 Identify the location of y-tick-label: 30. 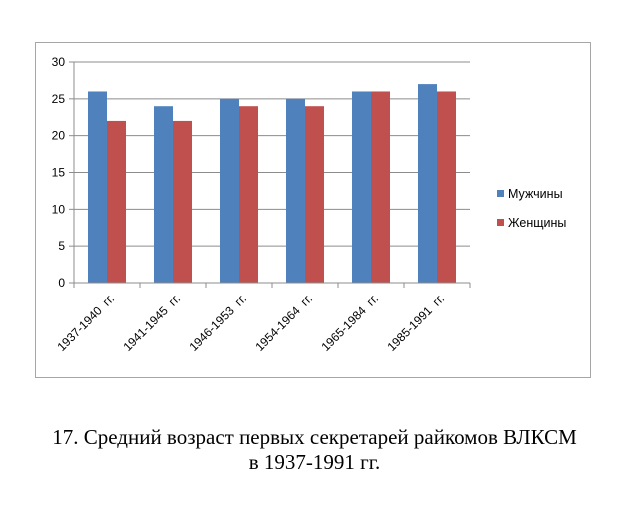
(59, 62).